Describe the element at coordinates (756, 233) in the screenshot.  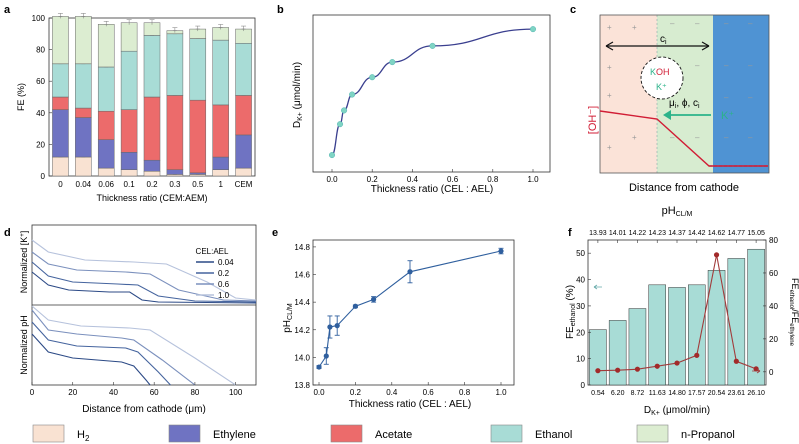
I see `panel-f-top-tick-label: 15.05` at that location.